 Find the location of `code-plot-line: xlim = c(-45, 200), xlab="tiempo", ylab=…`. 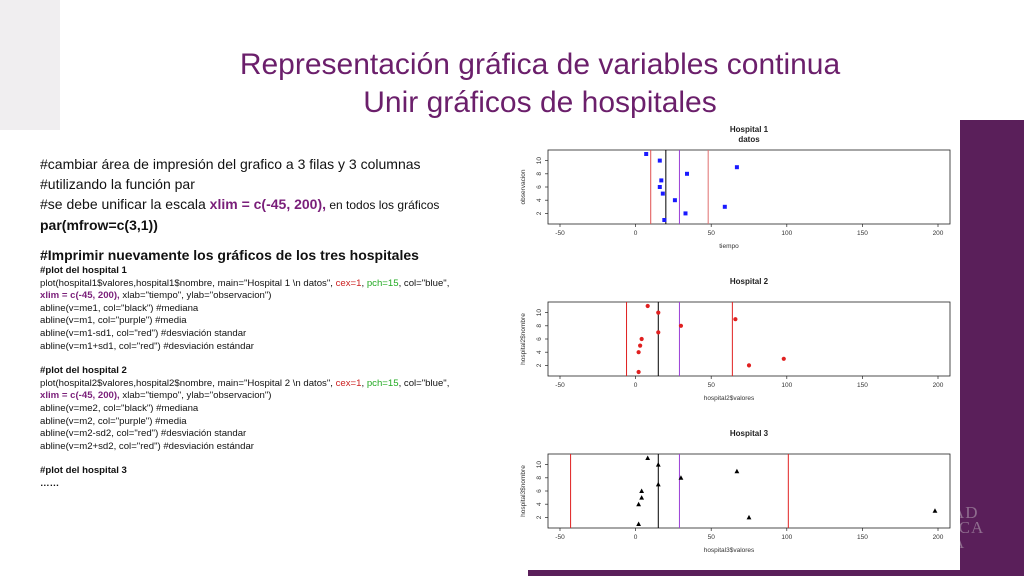

code-plot-line: xlim = c(-45, 200), xlab="tiempo", ylab=… is located at coordinates (265, 296).